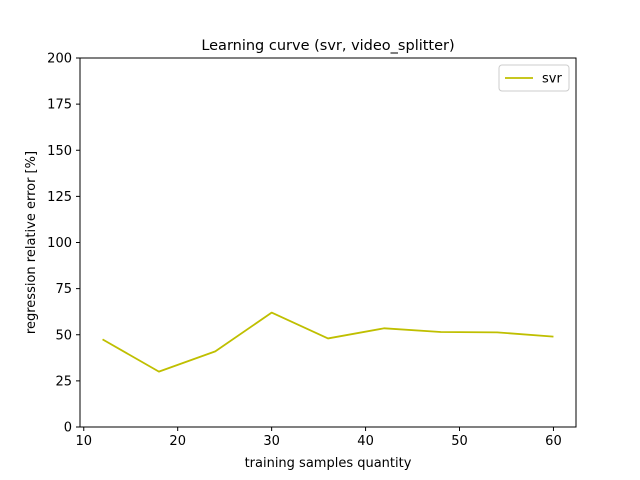 The width and height of the screenshot is (640, 480). Describe the element at coordinates (59, 105) in the screenshot. I see `y-tick-label: 175` at that location.